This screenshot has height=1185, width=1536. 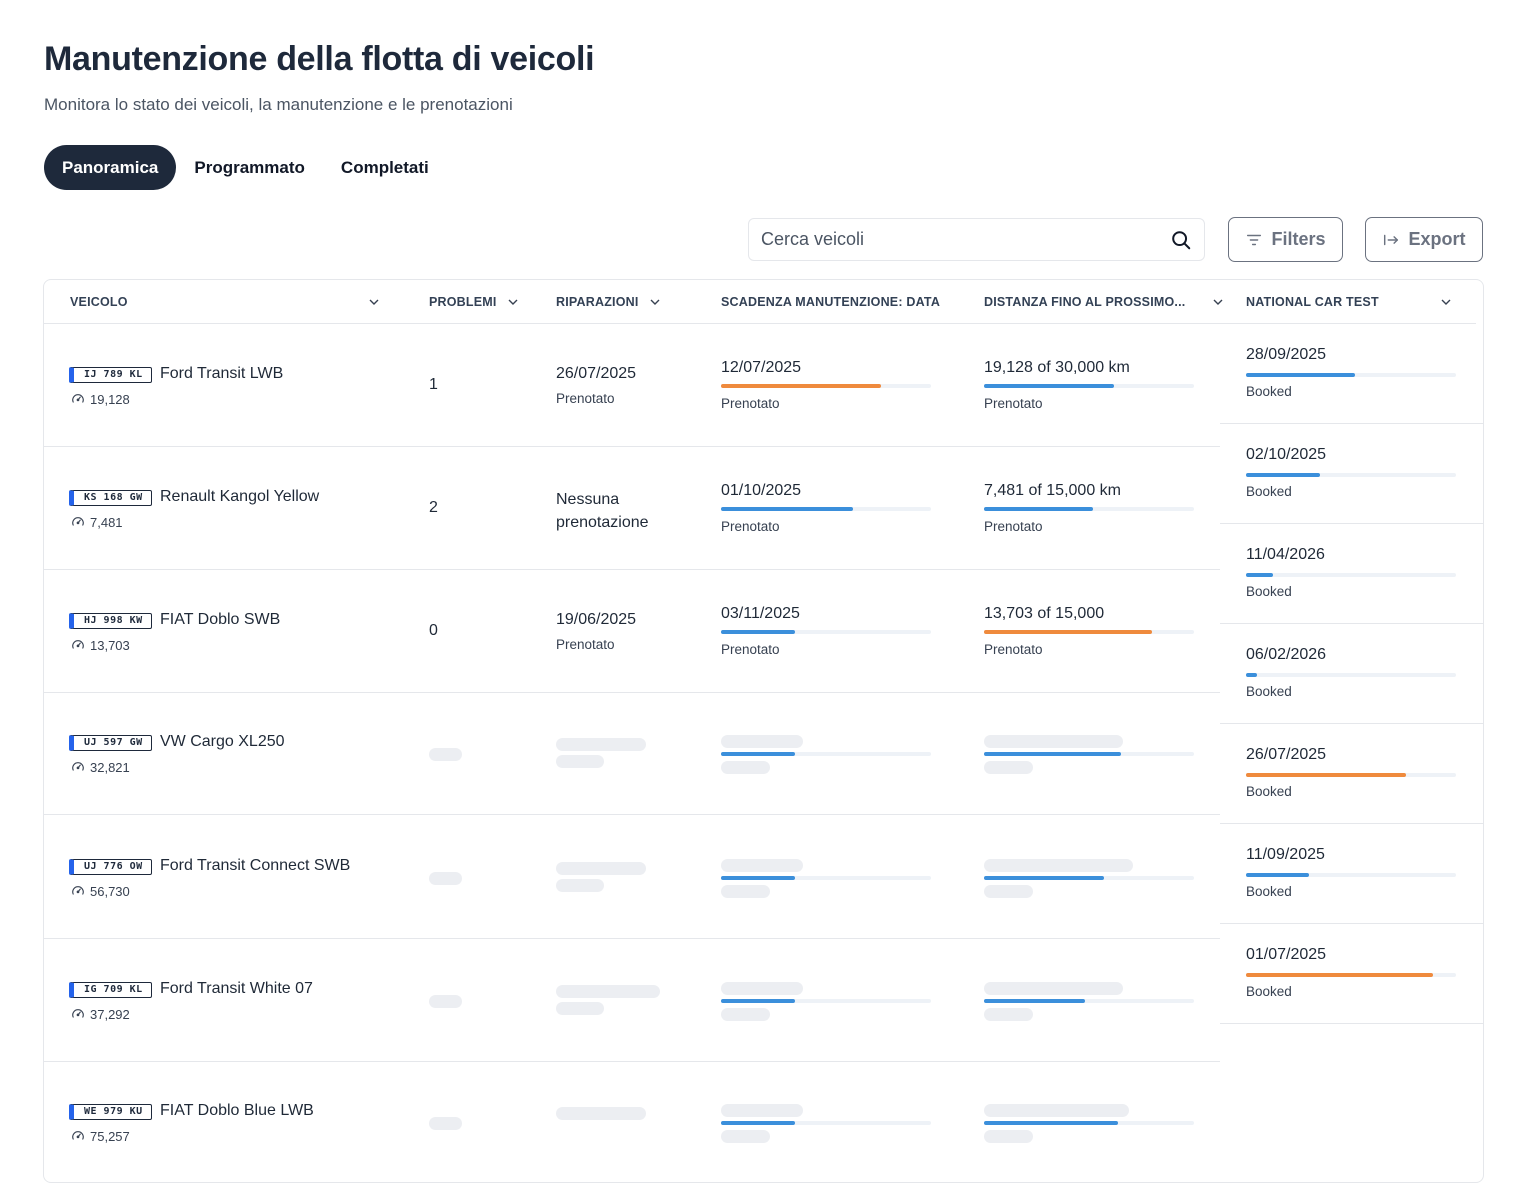 What do you see at coordinates (445, 754) in the screenshot?
I see `skeleton-problems` at bounding box center [445, 754].